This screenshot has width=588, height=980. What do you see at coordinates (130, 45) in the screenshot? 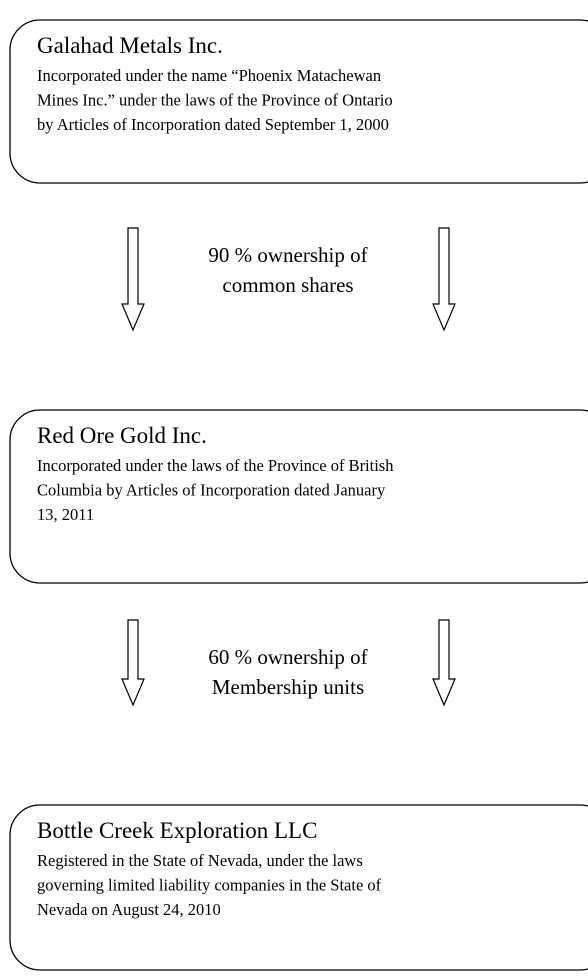
I see `company-name: Galahad Metals Inc.` at bounding box center [130, 45].